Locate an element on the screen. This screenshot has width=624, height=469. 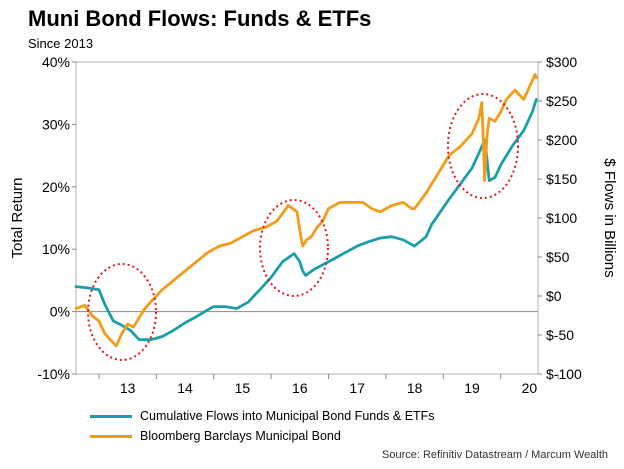
highlight-ellipse-2013 is located at coordinates (122, 312).